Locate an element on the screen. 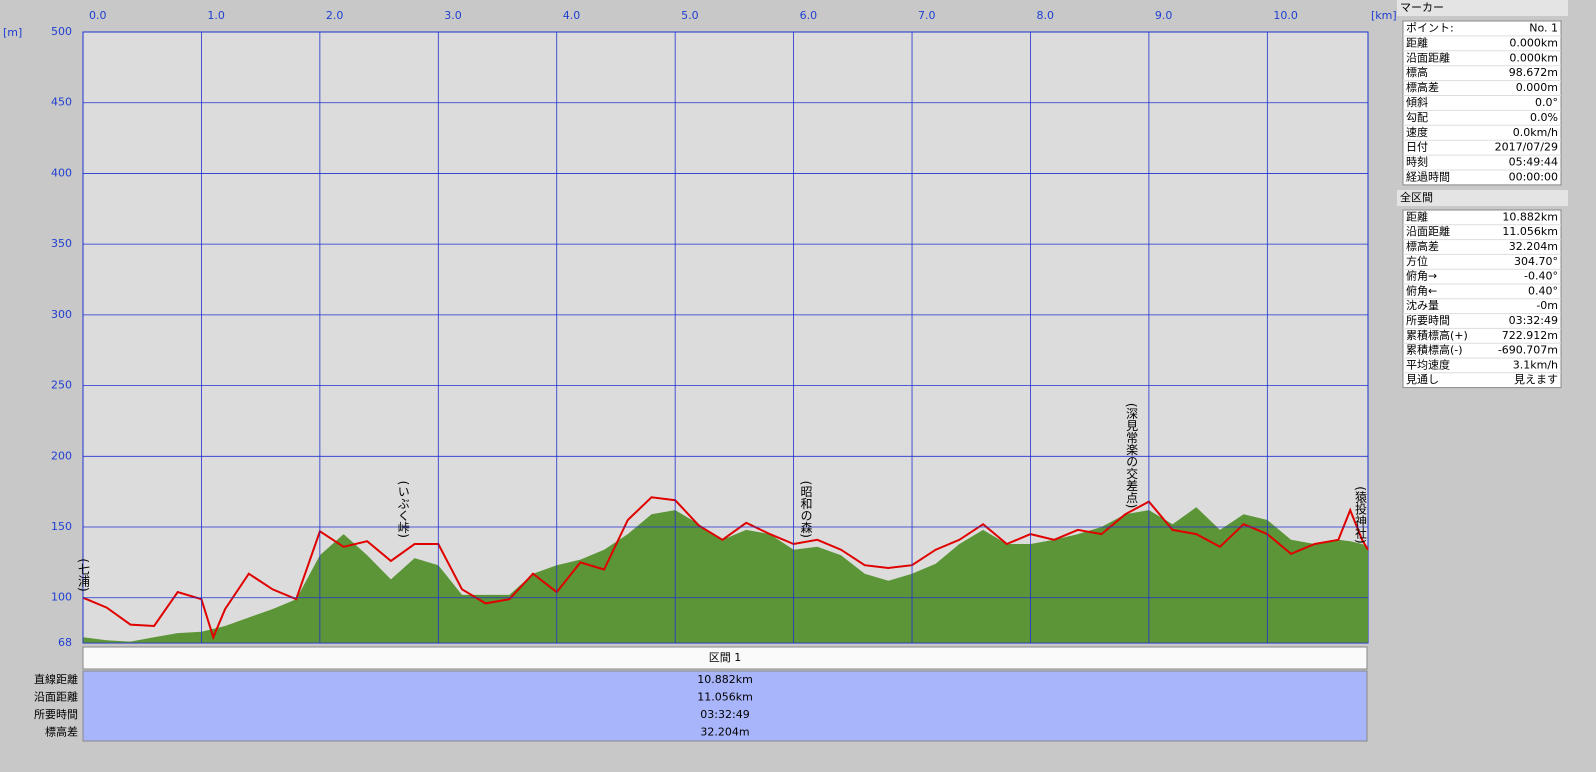 This screenshot has width=1596, height=772. x-tick-label: 10.0 is located at coordinates (1285, 15).